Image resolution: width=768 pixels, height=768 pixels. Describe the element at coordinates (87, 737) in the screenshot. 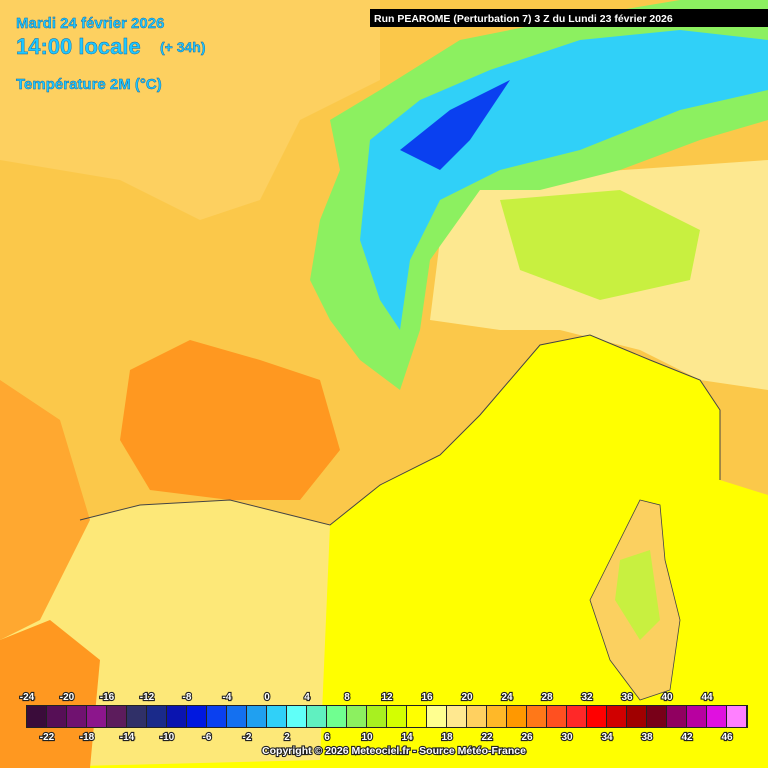

I see `legend-label: -18` at that location.